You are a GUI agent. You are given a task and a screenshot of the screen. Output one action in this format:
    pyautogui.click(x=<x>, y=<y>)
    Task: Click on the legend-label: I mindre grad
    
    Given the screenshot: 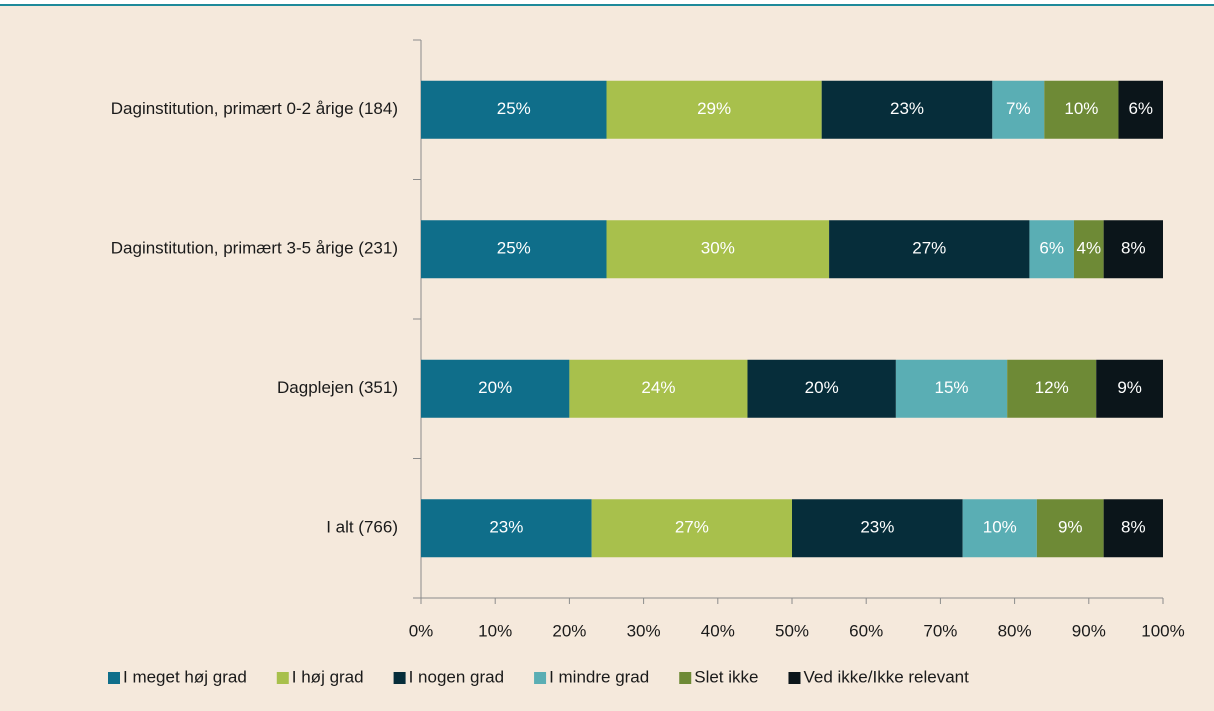 What is the action you would take?
    pyautogui.click(x=599, y=676)
    